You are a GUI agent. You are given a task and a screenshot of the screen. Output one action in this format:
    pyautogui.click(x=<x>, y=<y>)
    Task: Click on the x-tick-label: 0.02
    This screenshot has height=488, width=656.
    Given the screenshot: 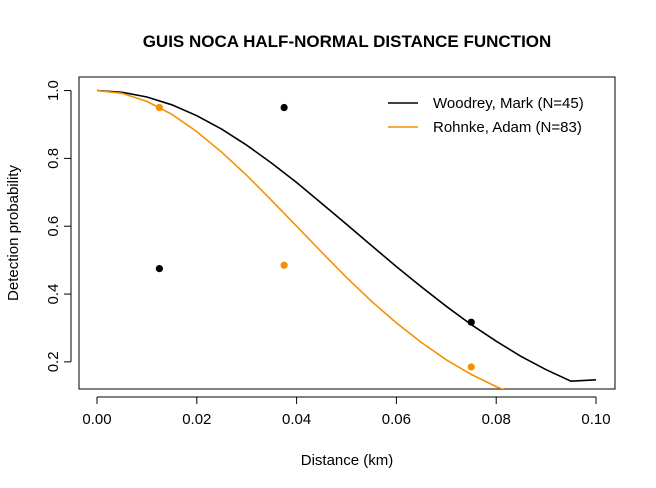 What is the action you would take?
    pyautogui.click(x=196, y=419)
    